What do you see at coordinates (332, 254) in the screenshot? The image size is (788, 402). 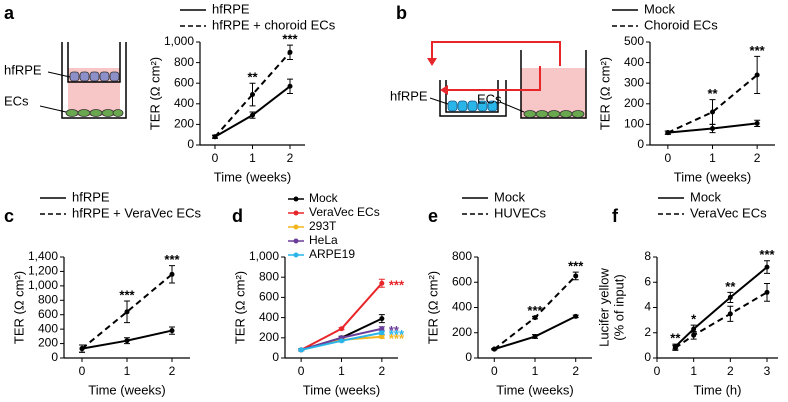 I see `legend-label: ARPE19` at bounding box center [332, 254].